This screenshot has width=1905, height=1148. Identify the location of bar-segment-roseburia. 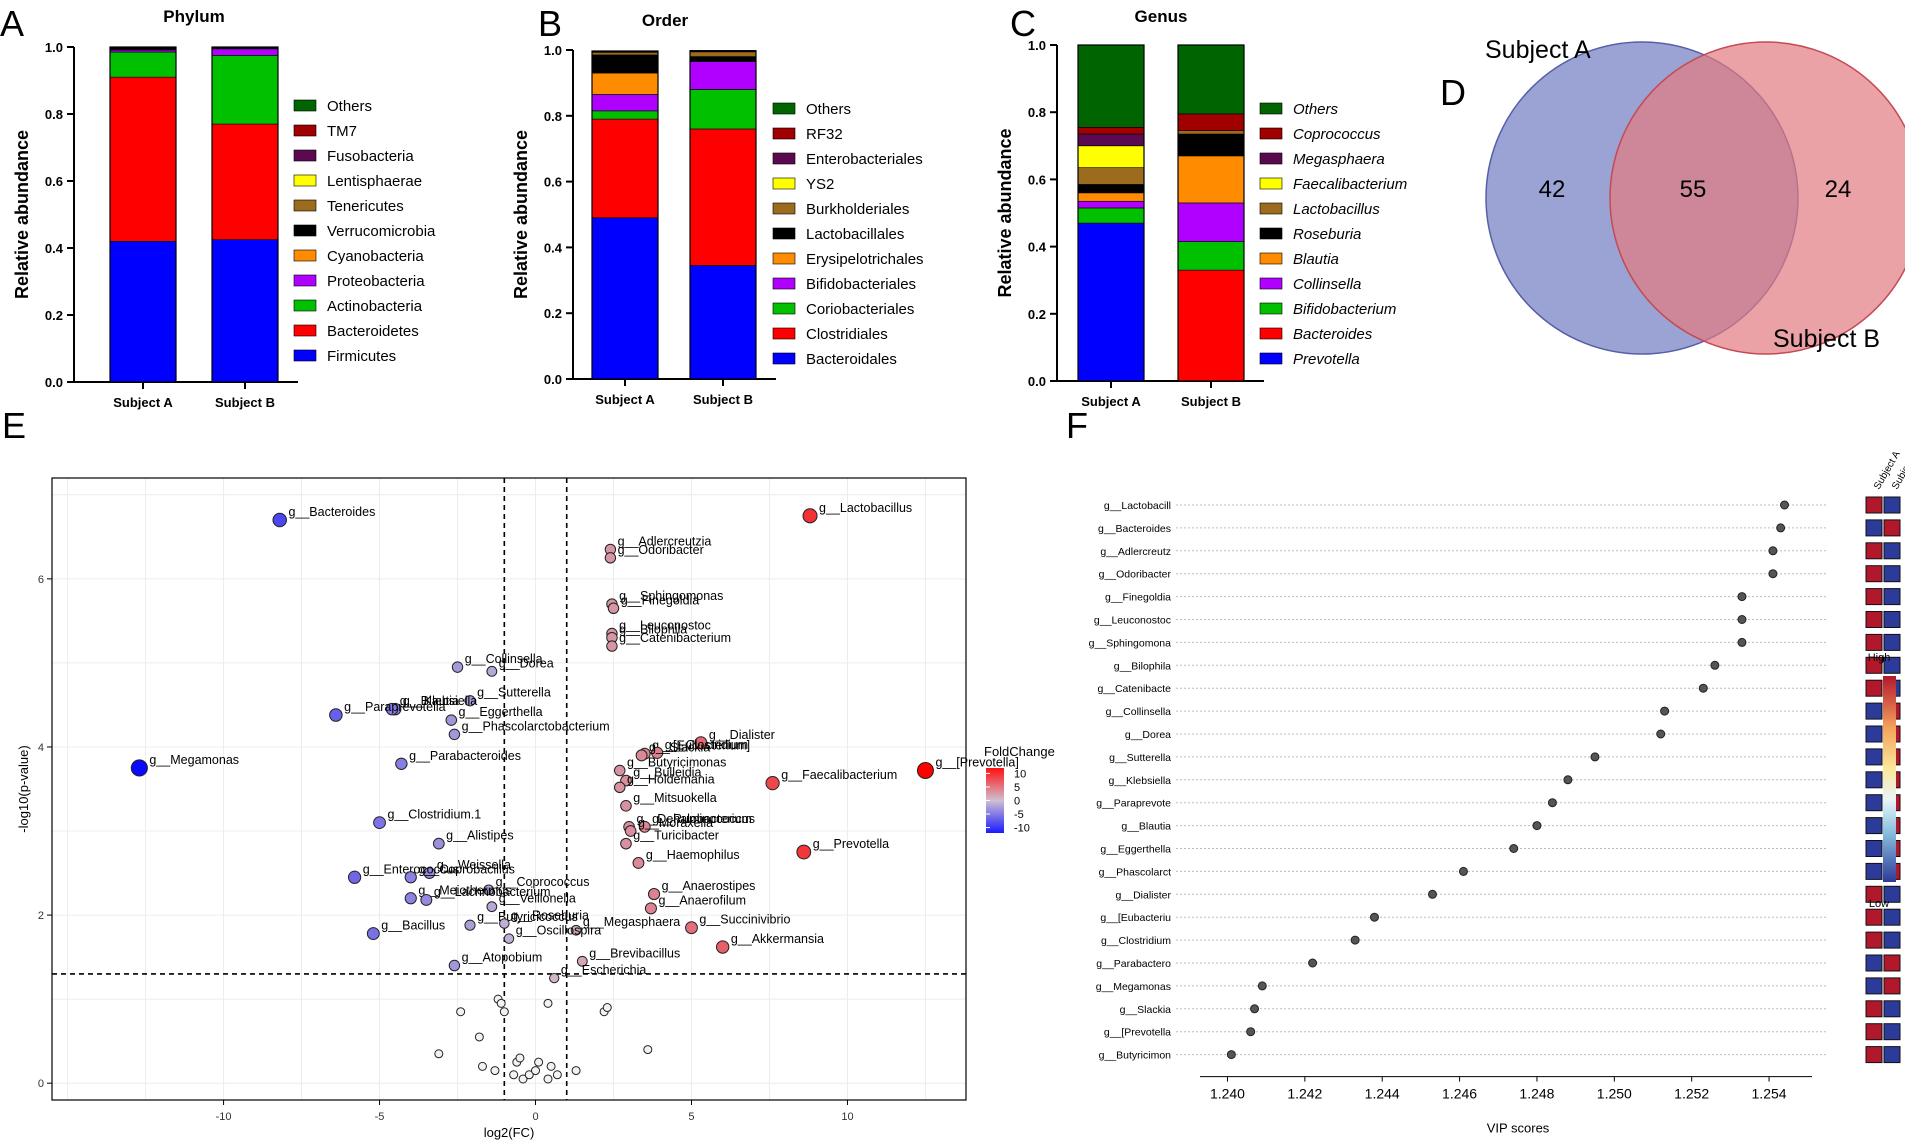
(1211, 145).